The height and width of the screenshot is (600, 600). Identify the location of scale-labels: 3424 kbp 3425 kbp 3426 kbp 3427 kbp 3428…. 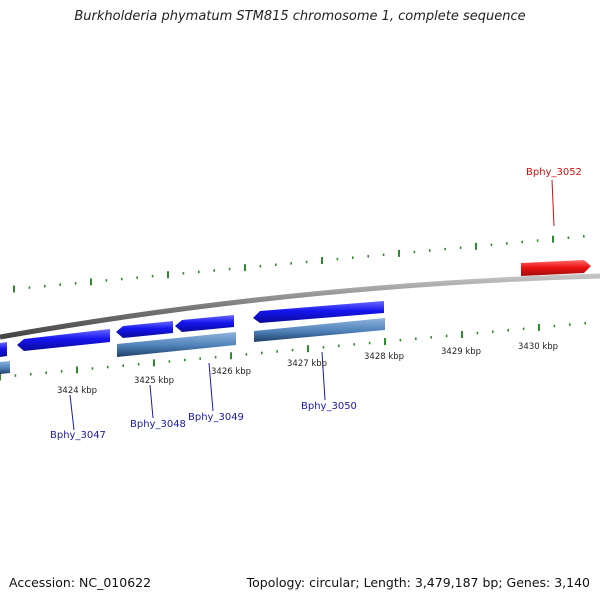
(307, 369).